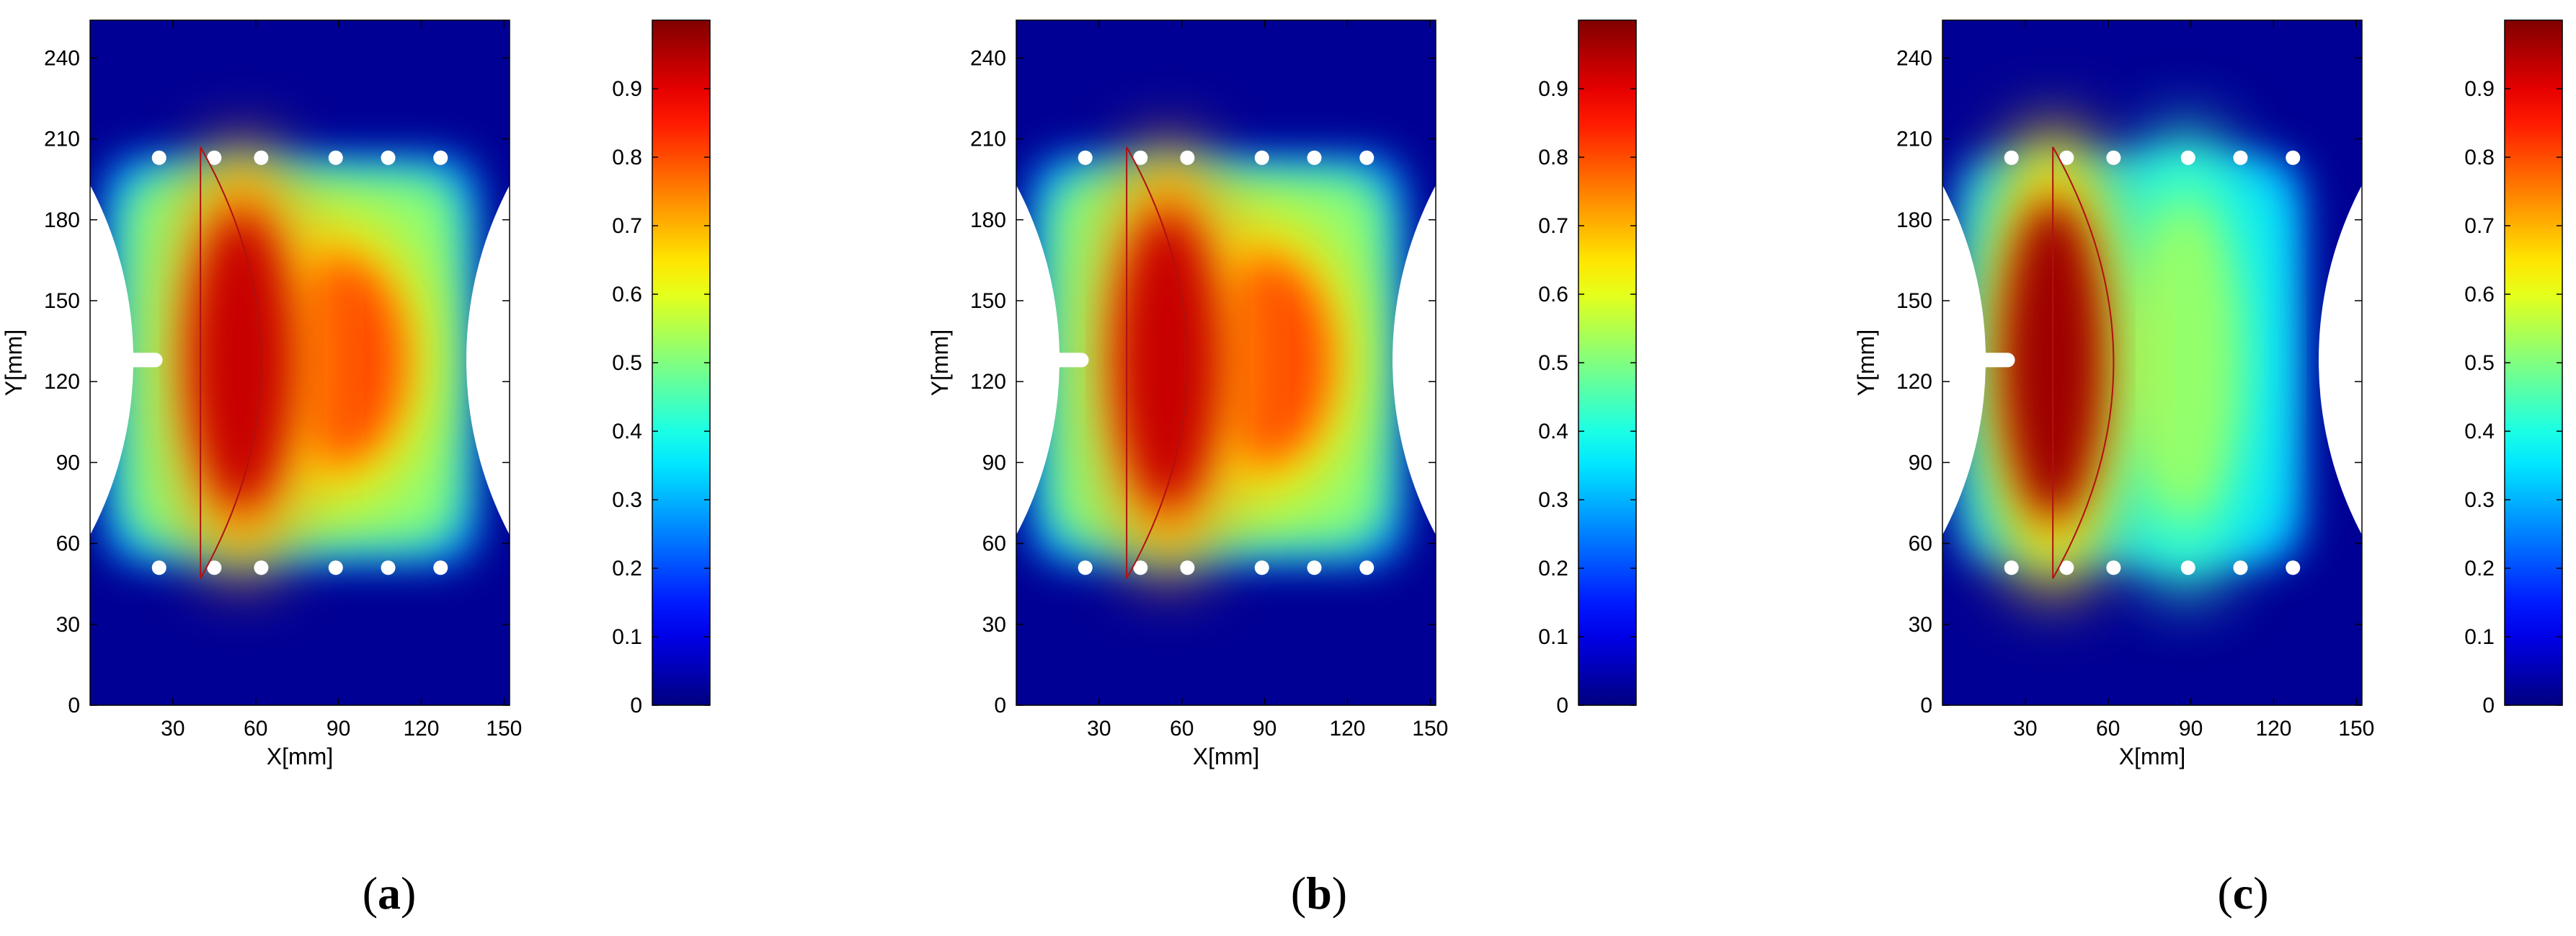 The height and width of the screenshot is (936, 2576). I want to click on y-tick-label: 90, so click(1921, 462).